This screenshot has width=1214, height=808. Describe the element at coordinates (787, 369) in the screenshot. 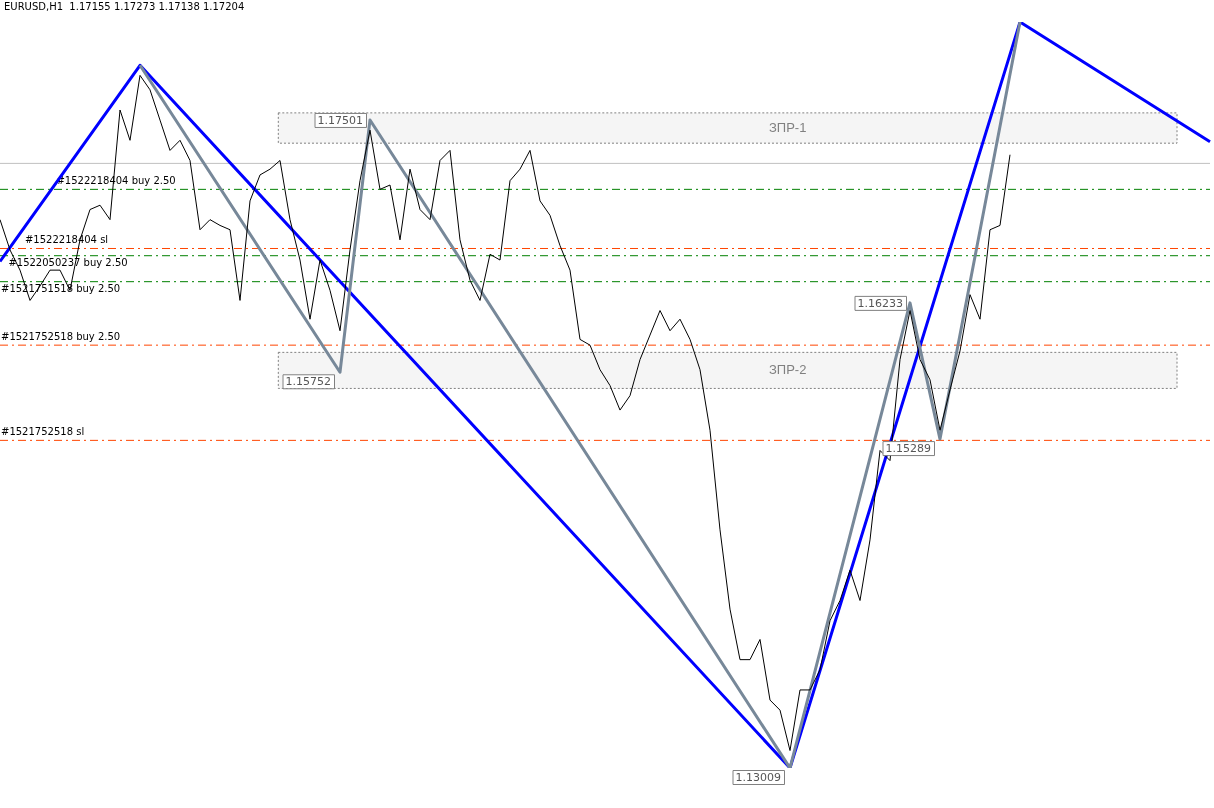

I see `band-label: ЗПР-2` at that location.